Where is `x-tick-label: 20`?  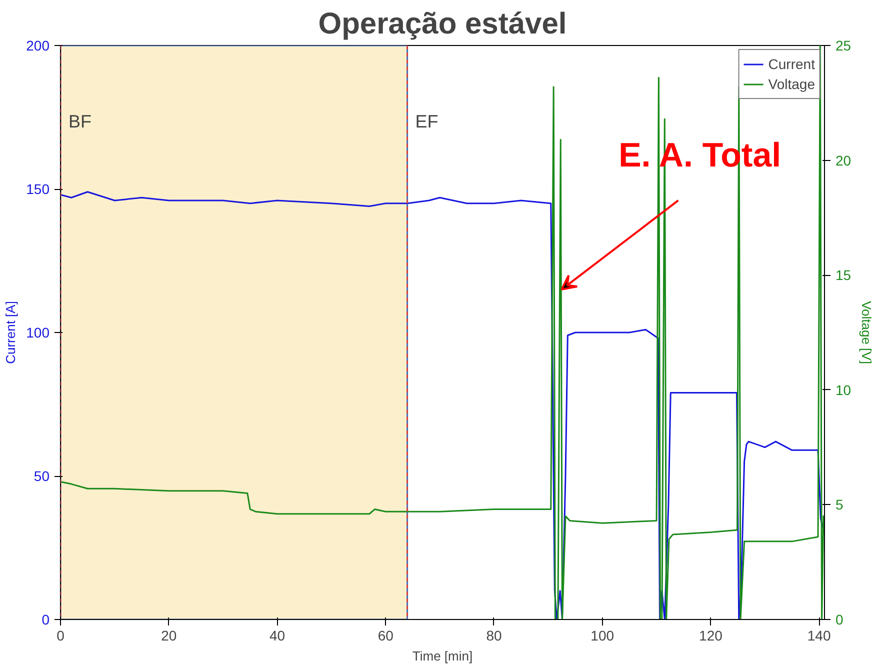
x-tick-label: 20 is located at coordinates (169, 636).